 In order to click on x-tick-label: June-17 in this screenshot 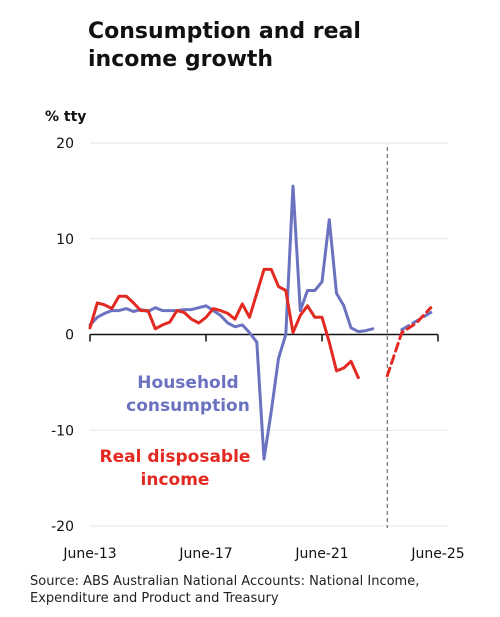, I will do `click(205, 554)`.